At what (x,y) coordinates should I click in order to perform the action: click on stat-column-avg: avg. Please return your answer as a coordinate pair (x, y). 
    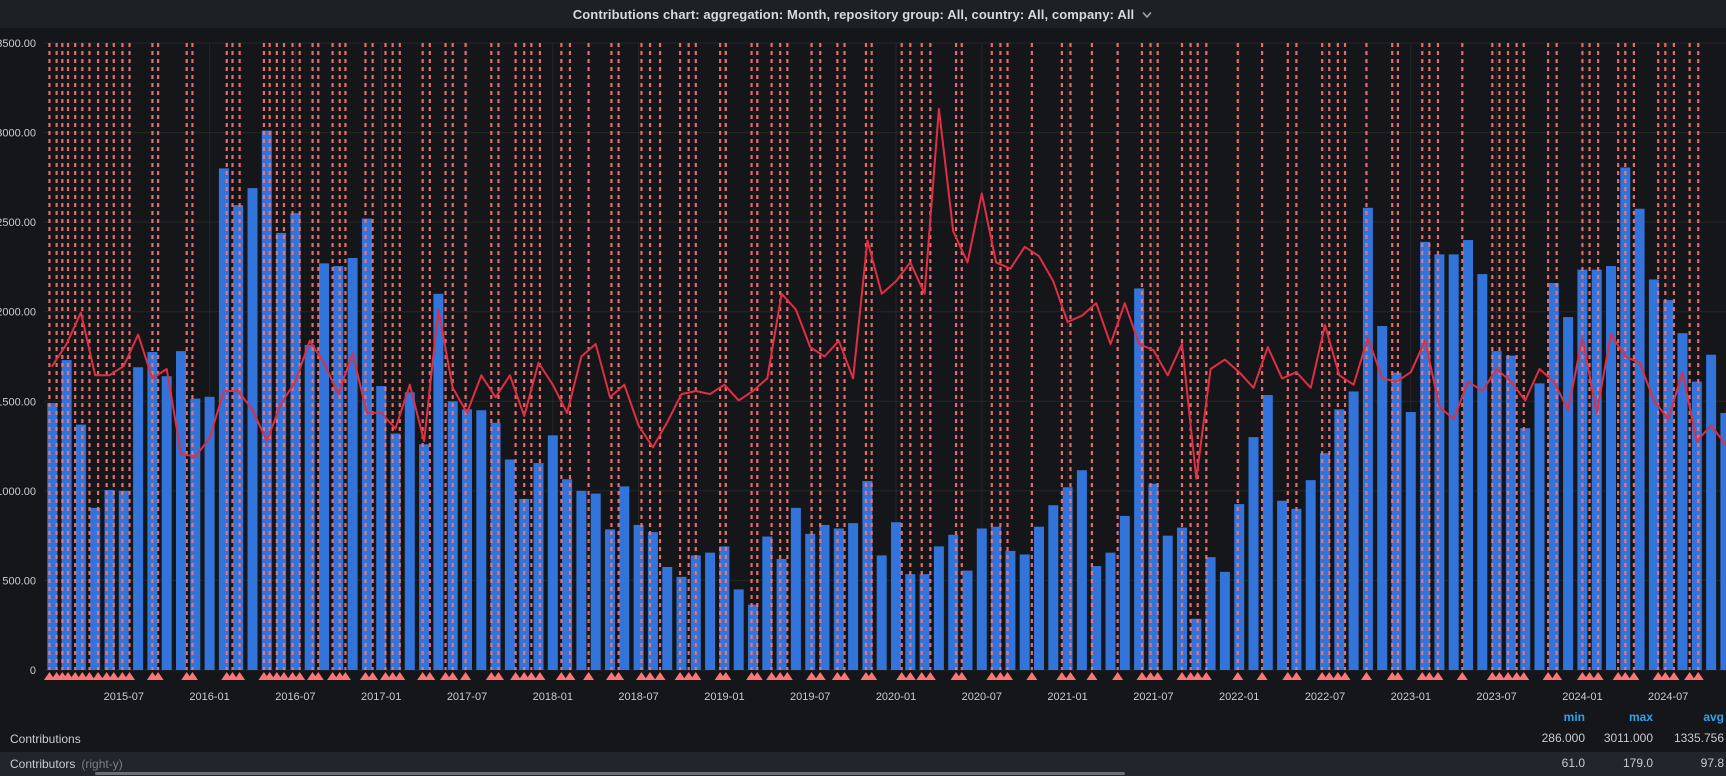
    Looking at the image, I should click on (1713, 717).